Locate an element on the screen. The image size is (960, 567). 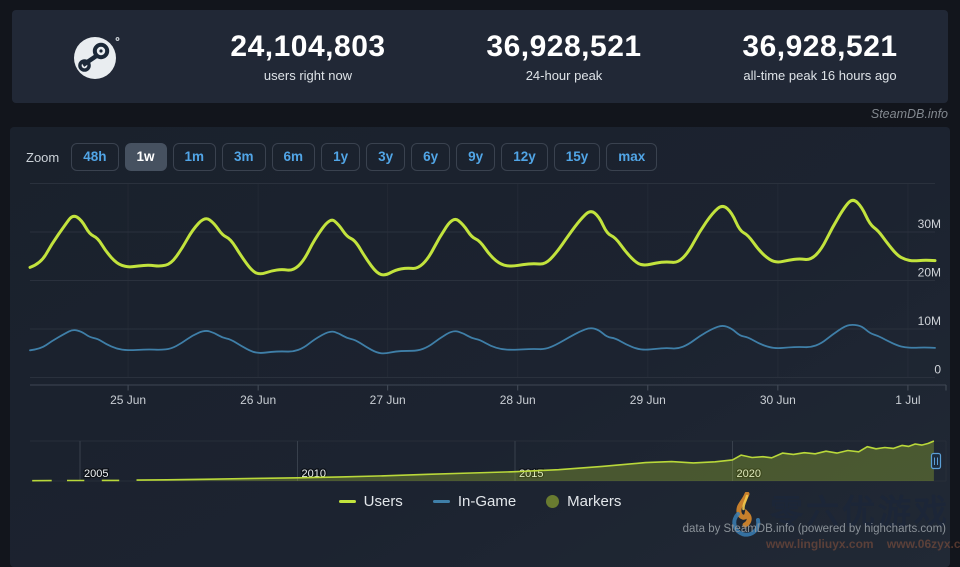
zoom-button-max: max is located at coordinates (632, 157).